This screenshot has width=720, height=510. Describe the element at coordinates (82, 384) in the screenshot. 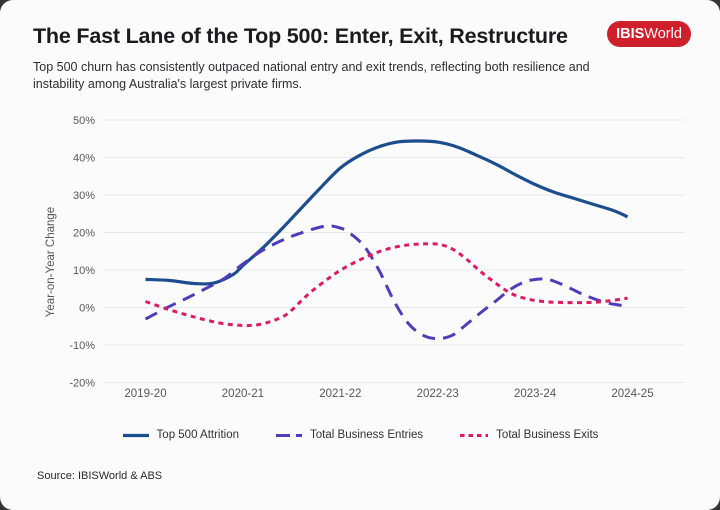

I see `svg-text: -20%` at that location.